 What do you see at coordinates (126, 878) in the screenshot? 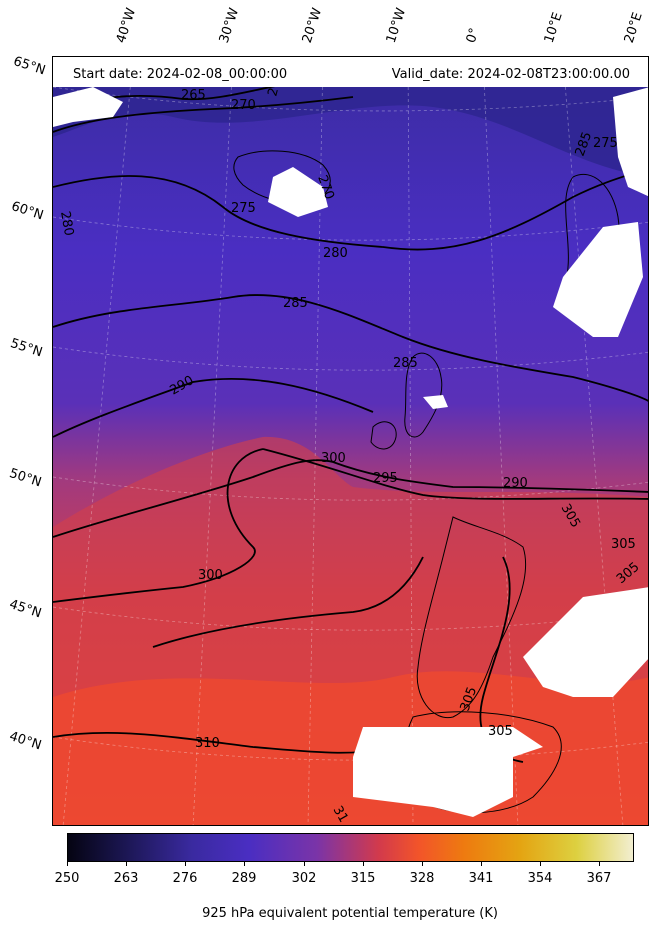
I see `colorbar-tick-label: 263` at bounding box center [126, 878].